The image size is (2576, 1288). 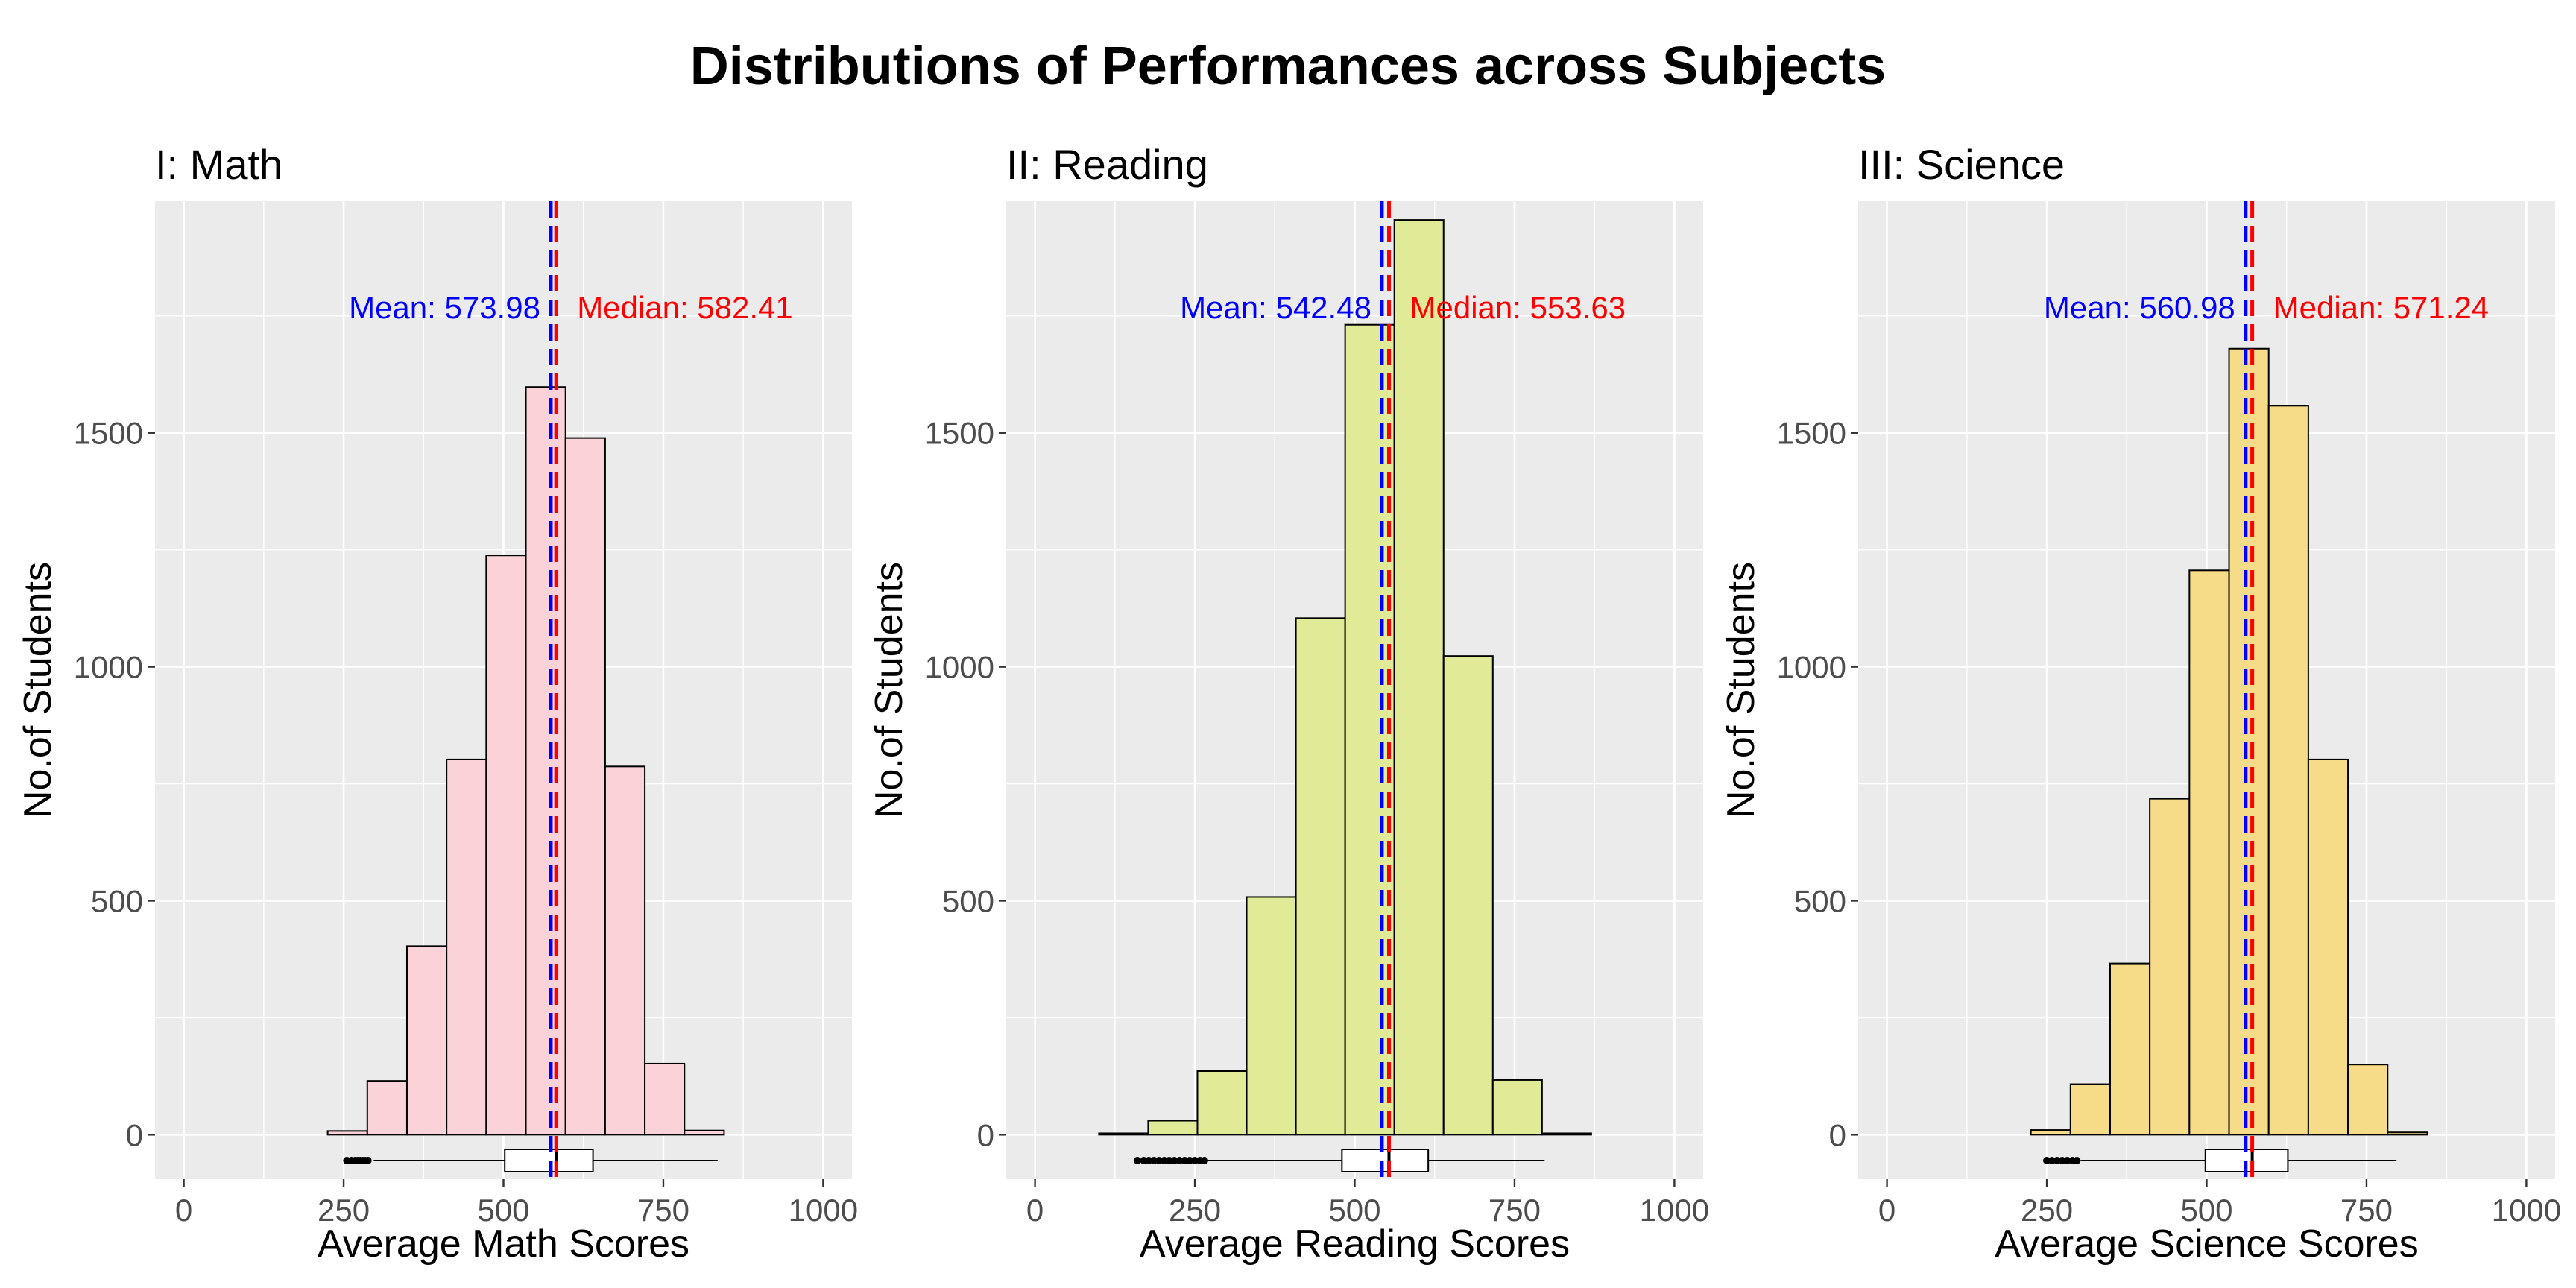 What do you see at coordinates (1355, 1244) in the screenshot?
I see `x-axis-title: Average Reading Scores` at bounding box center [1355, 1244].